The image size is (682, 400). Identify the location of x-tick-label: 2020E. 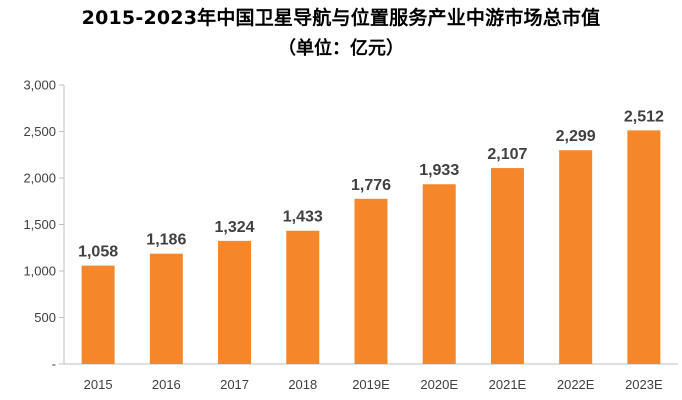
(439, 384).